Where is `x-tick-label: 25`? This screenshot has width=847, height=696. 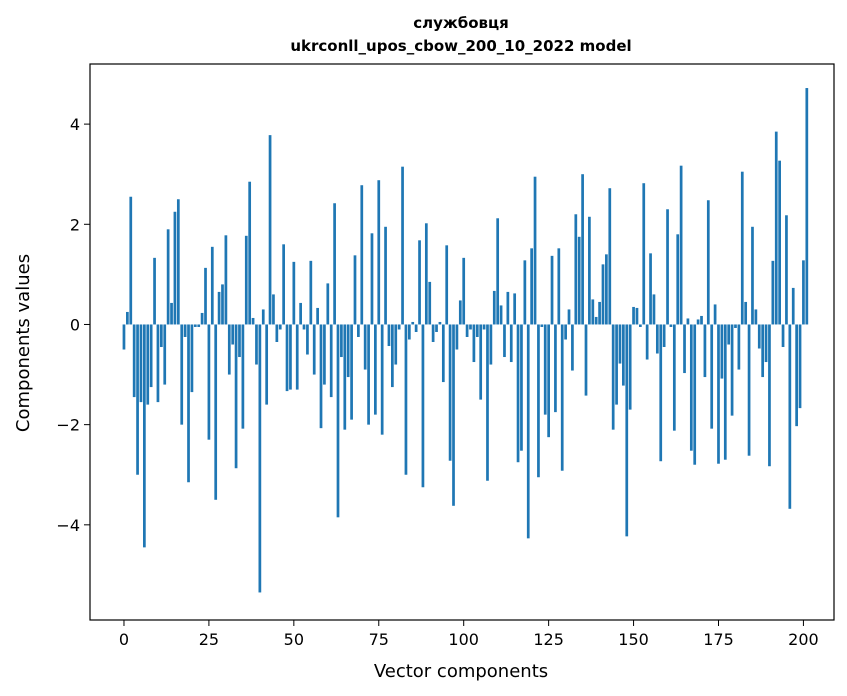
x-tick-label: 25 is located at coordinates (209, 639).